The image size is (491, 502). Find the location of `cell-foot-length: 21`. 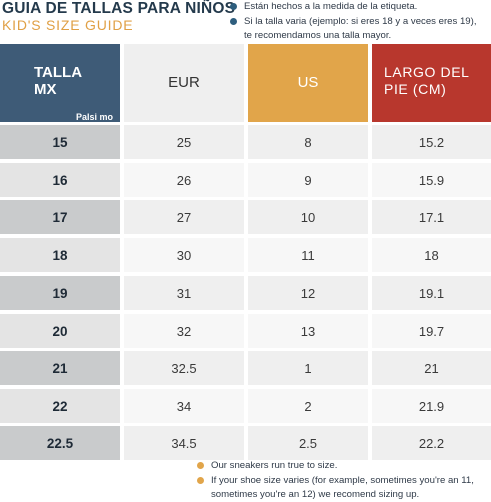

cell-foot-length: 21 is located at coordinates (431, 368).